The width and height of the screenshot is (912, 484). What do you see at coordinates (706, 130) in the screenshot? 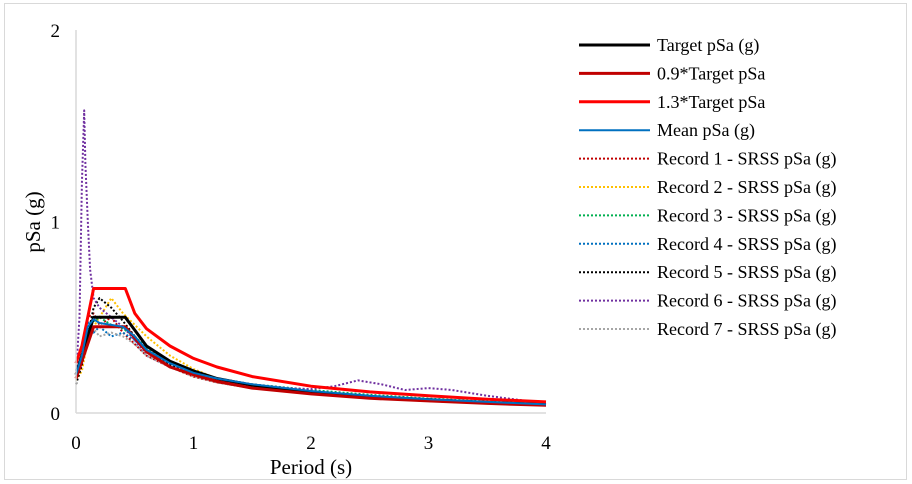
I see `legend-label-4: Mean pSa (g)` at bounding box center [706, 130].